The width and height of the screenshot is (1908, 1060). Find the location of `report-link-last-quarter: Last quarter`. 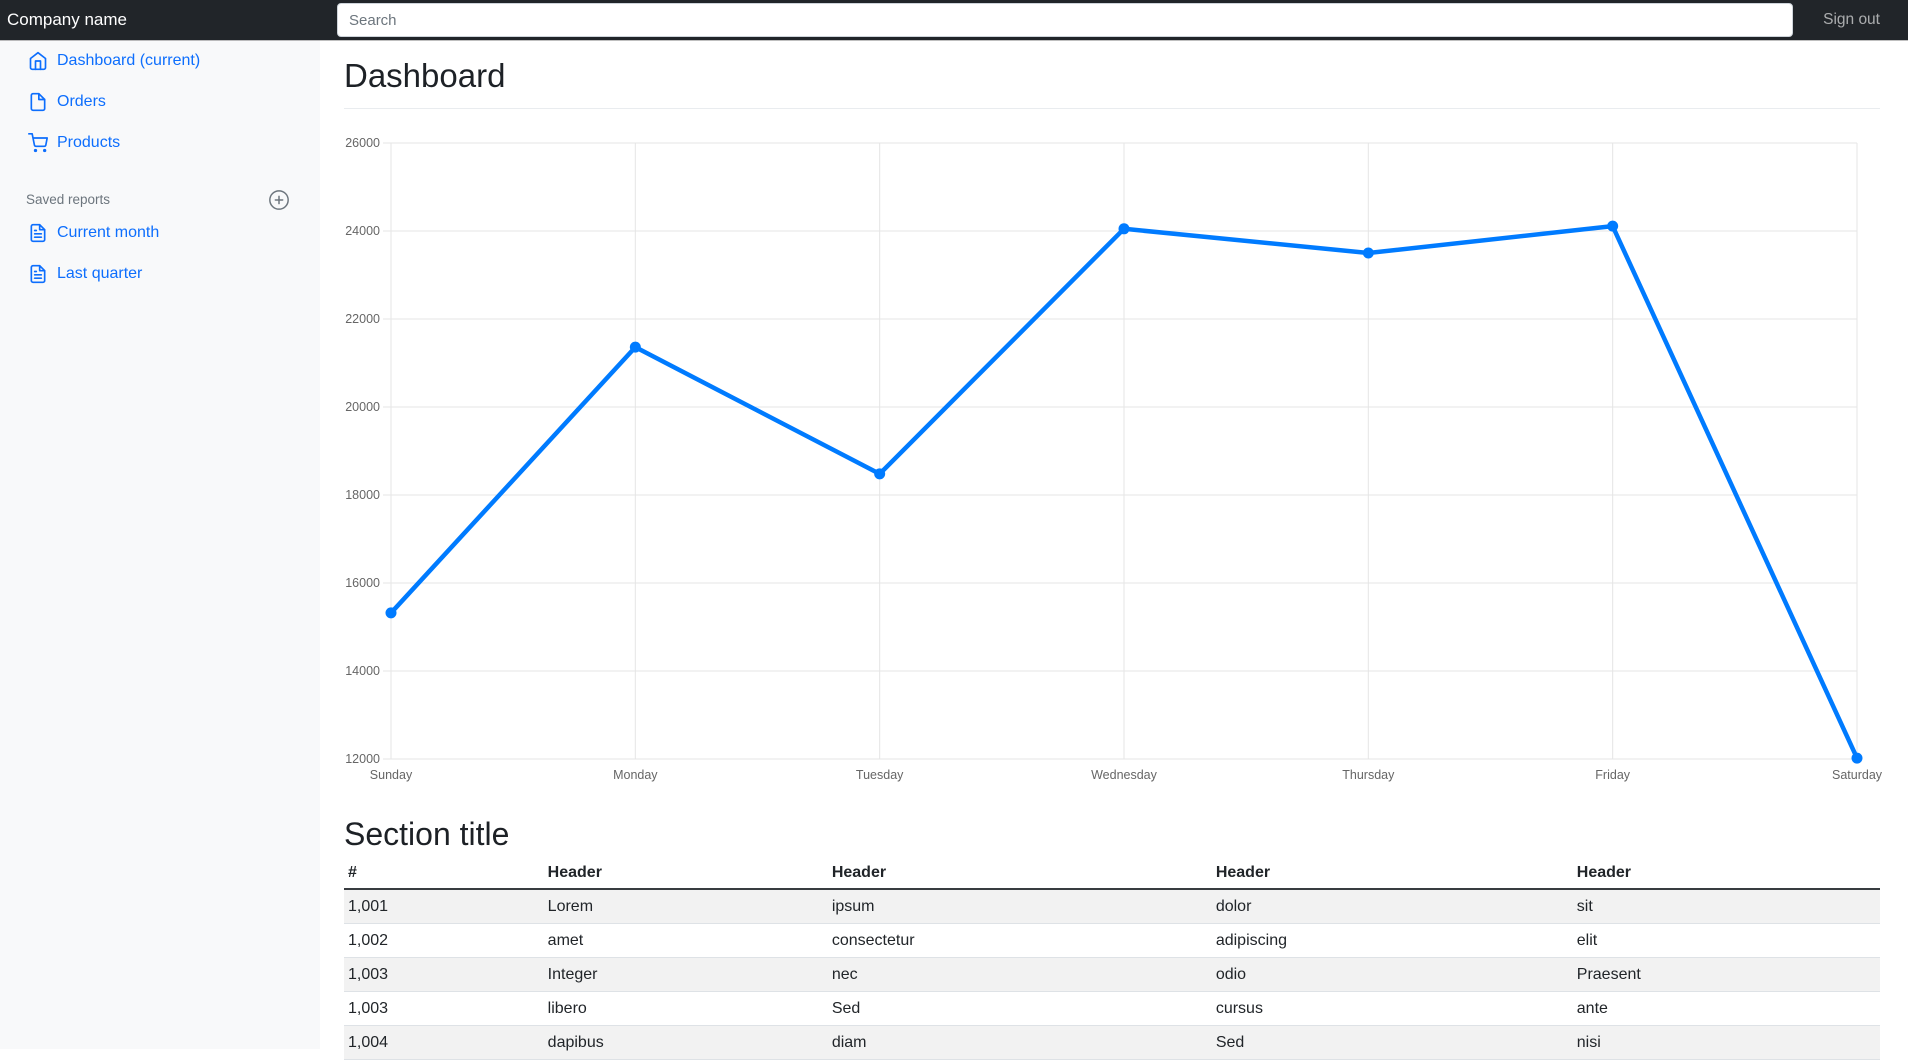

report-link-last-quarter: Last quarter is located at coordinates (160, 273).